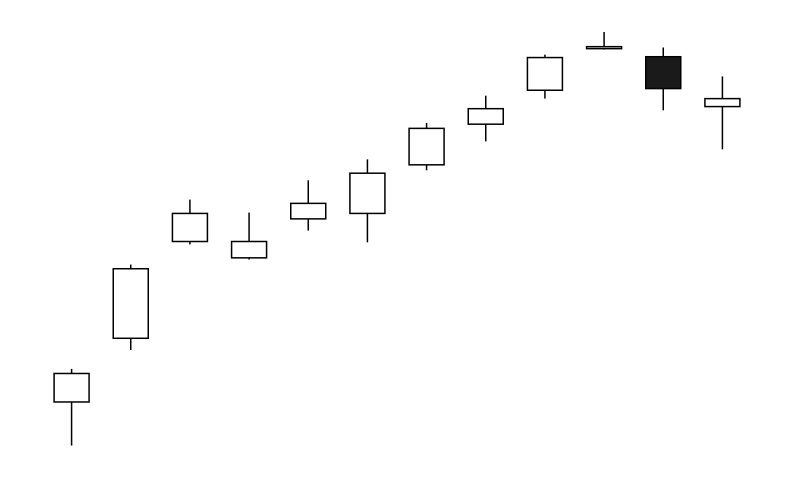  I want to click on candle-body-bearish, so click(663, 72).